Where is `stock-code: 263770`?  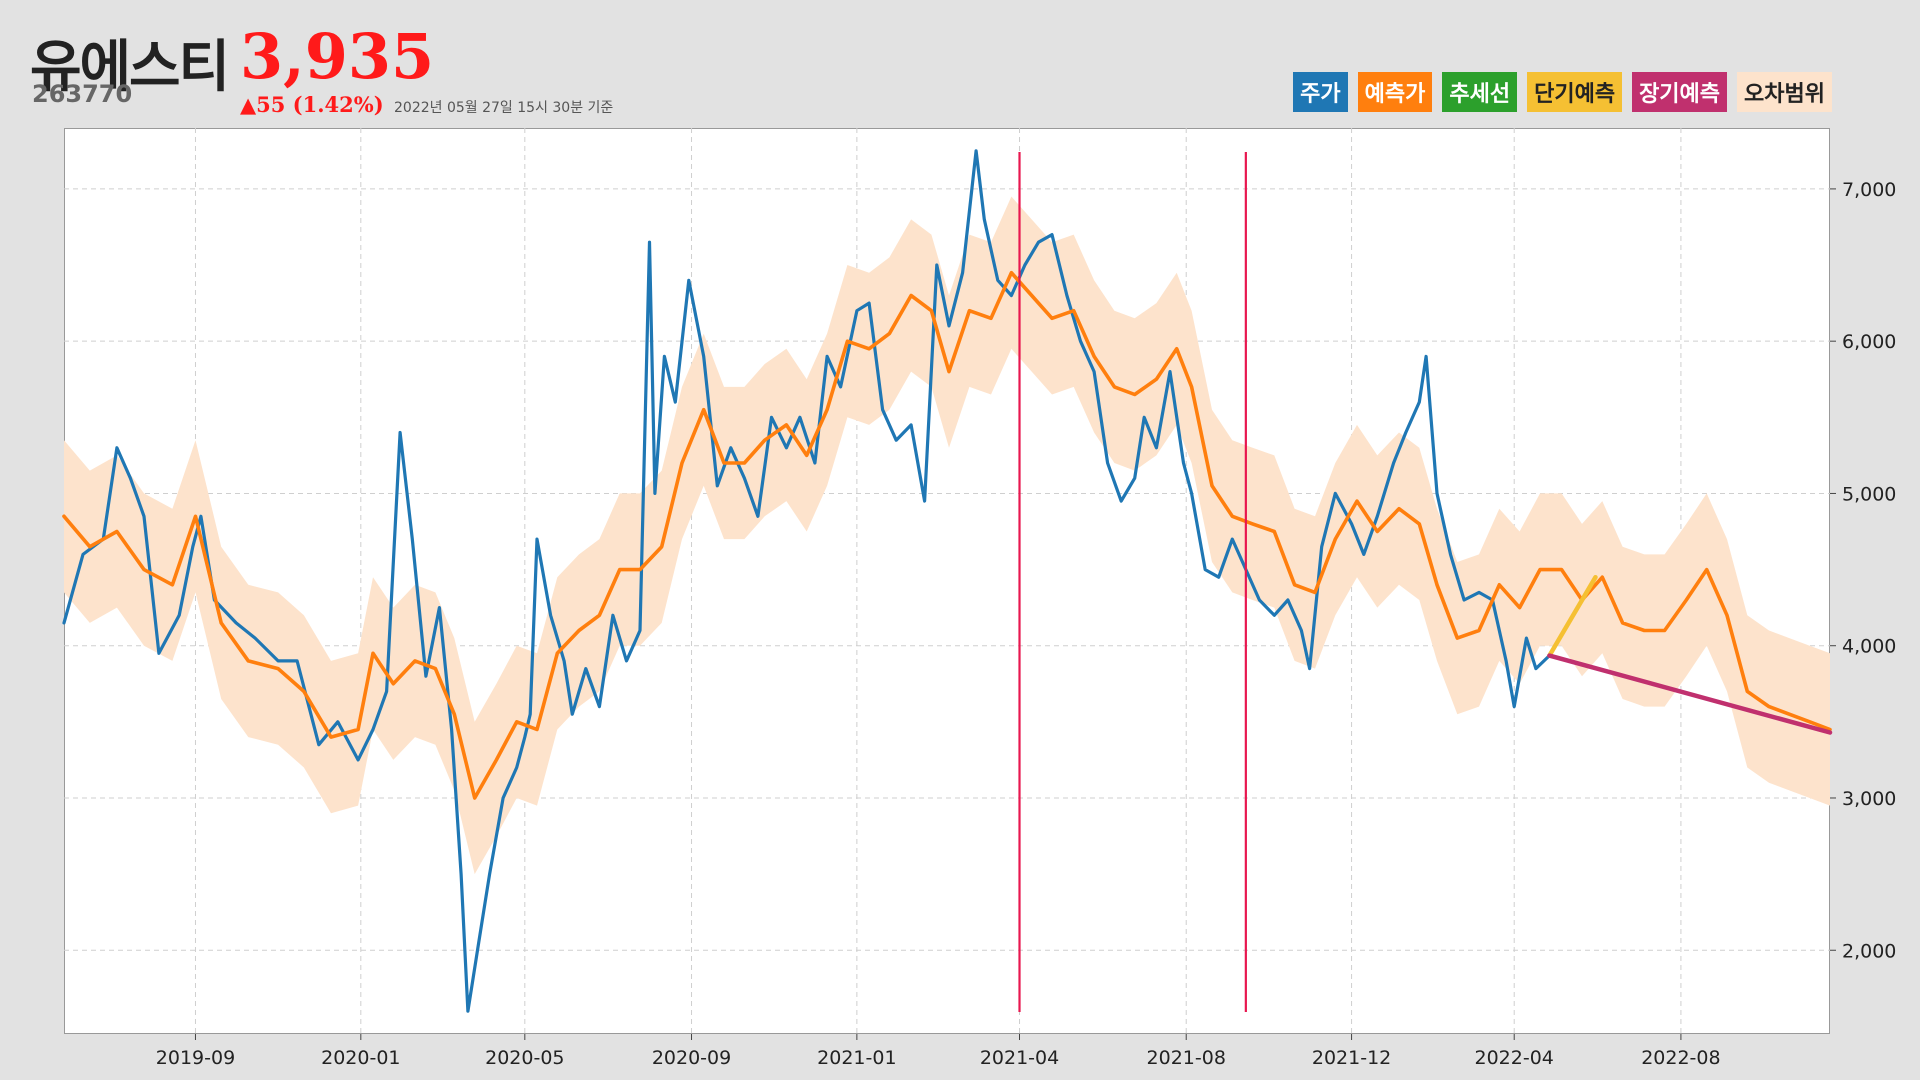
stock-code: 263770 is located at coordinates (82, 94).